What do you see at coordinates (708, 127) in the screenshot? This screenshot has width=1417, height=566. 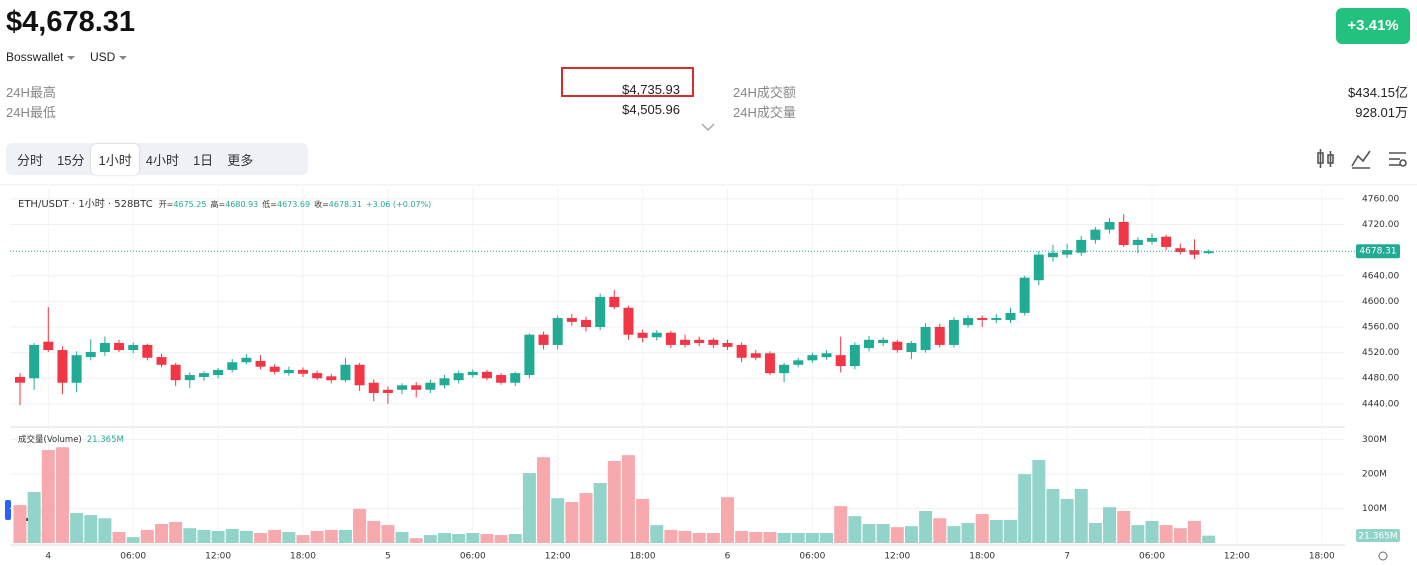 I see `expand-chevron` at bounding box center [708, 127].